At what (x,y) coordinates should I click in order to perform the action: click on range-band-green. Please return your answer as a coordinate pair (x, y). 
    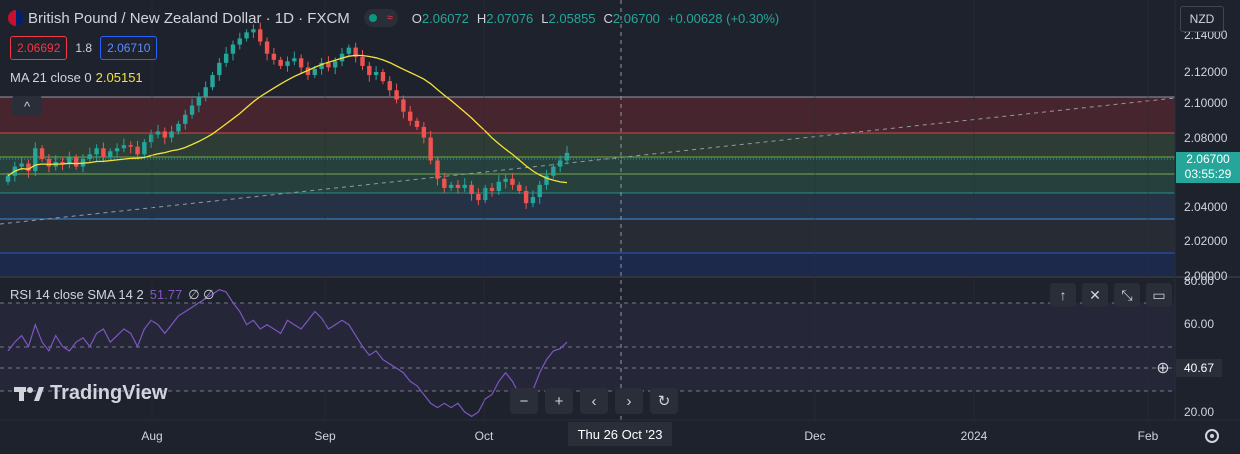
    Looking at the image, I should click on (587, 145).